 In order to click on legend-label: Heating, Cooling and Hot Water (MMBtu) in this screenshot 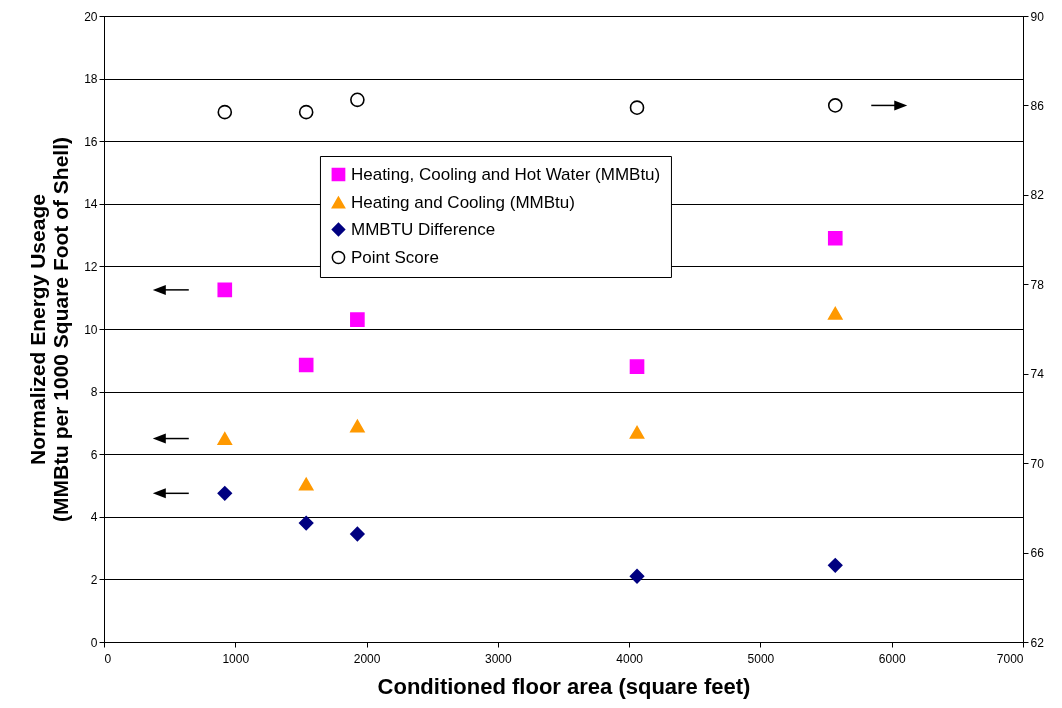, I will do `click(505, 174)`.